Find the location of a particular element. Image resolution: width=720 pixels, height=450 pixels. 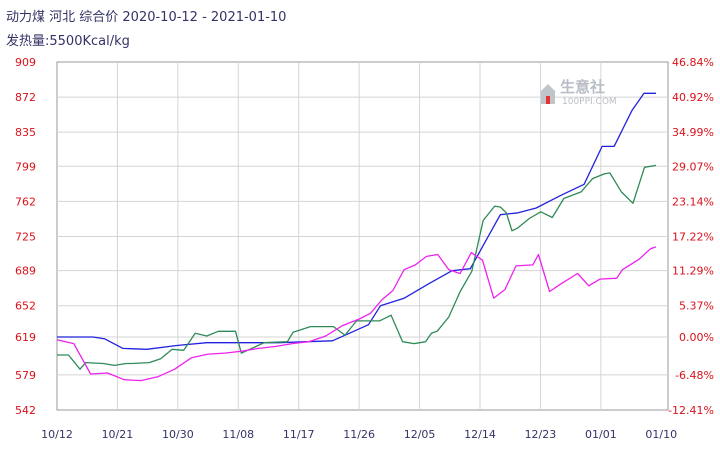

y-right-tick-label: 23.14% is located at coordinates (693, 201).